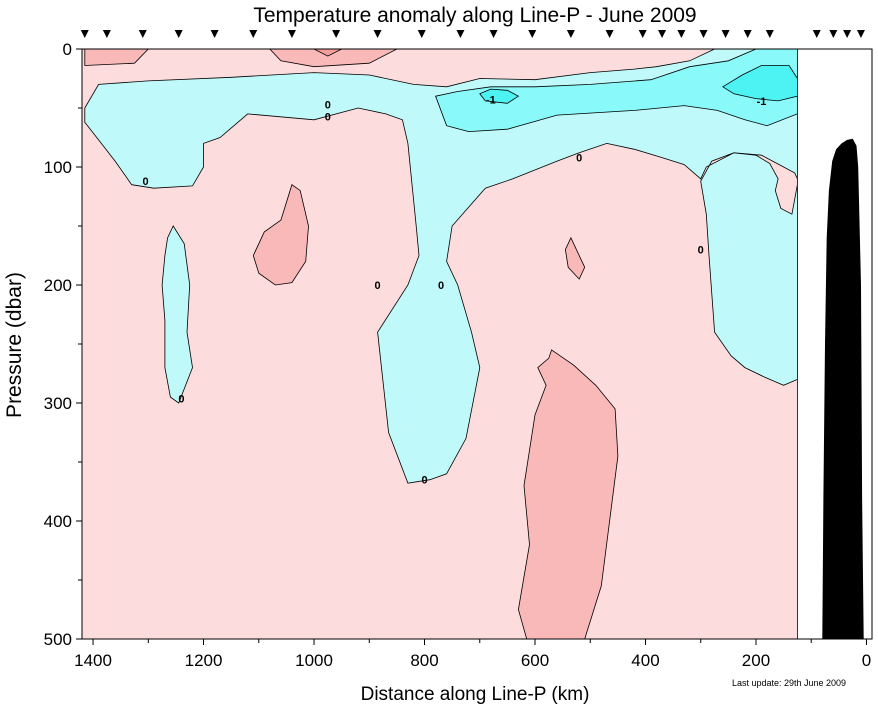 This screenshot has width=878, height=708. What do you see at coordinates (58, 521) in the screenshot?
I see `y-tick-label: 400` at bounding box center [58, 521].